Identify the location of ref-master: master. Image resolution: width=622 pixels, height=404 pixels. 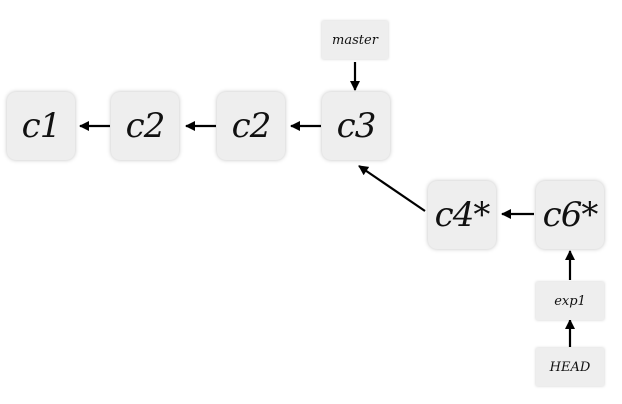
(355, 40).